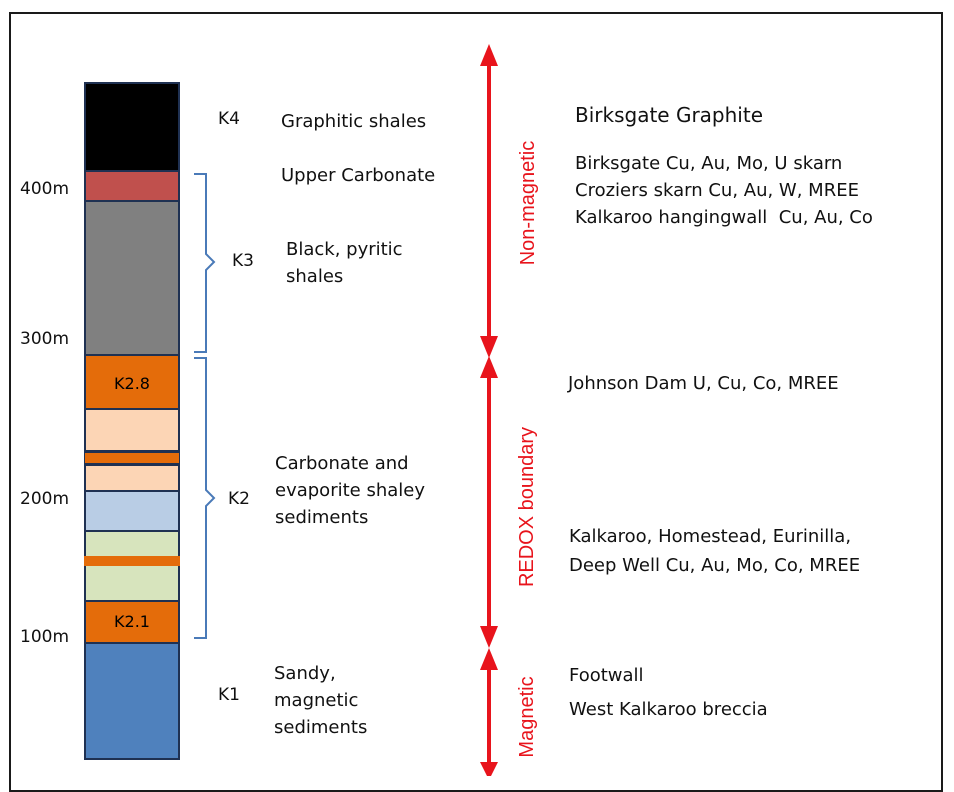  I want to click on lithology-k1: Sandy, magnetic sediments, so click(321, 700).